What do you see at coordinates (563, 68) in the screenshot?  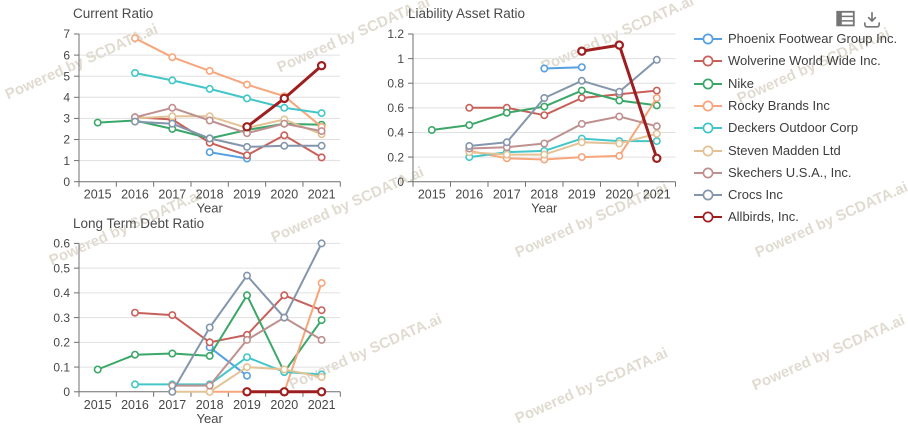 I see `series-phoenix-footwear-group-inc` at bounding box center [563, 68].